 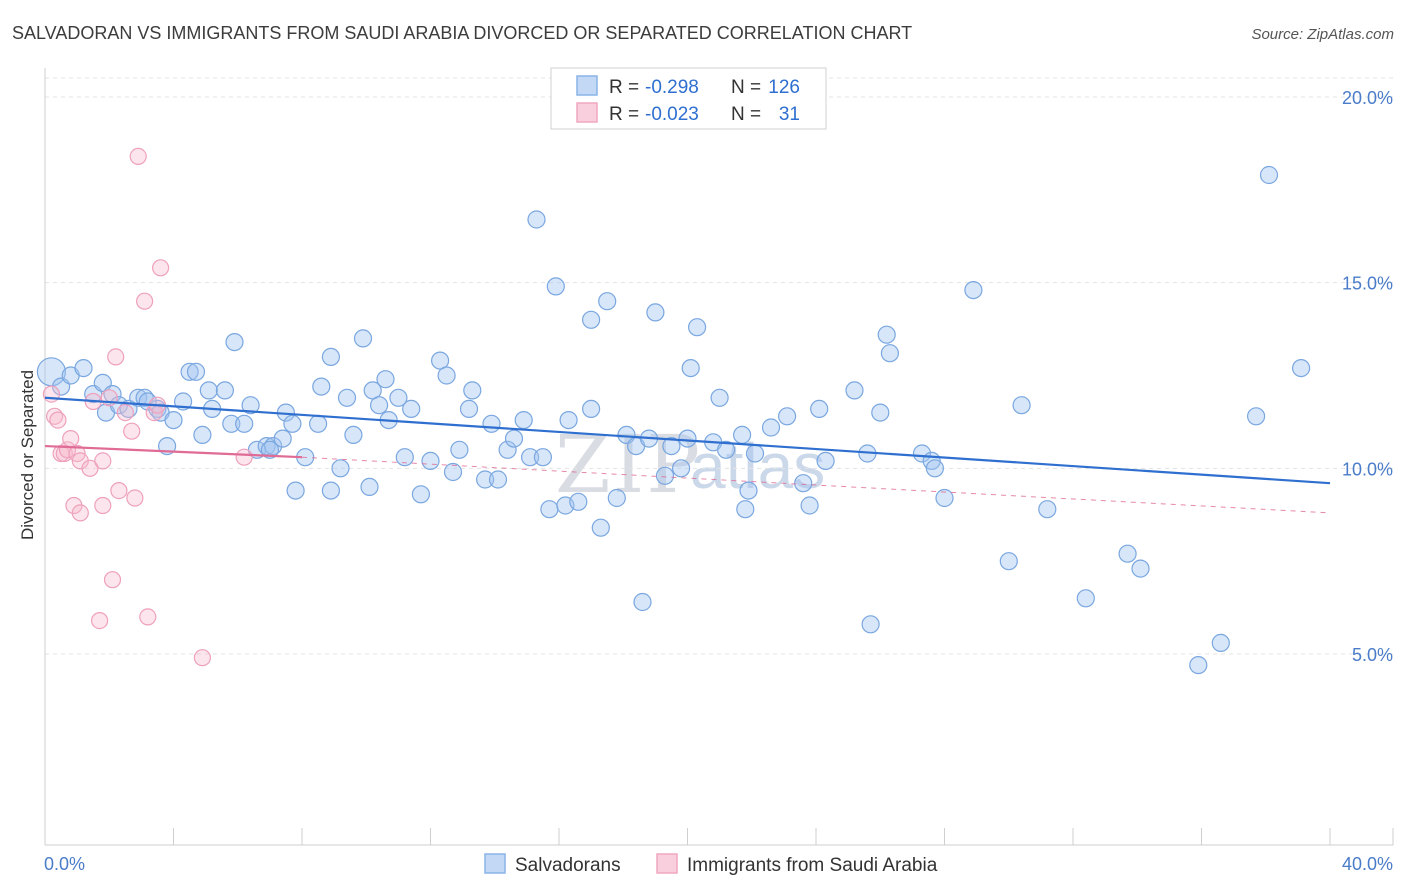 I want to click on legend-r-label-2: R =, so click(x=624, y=114).